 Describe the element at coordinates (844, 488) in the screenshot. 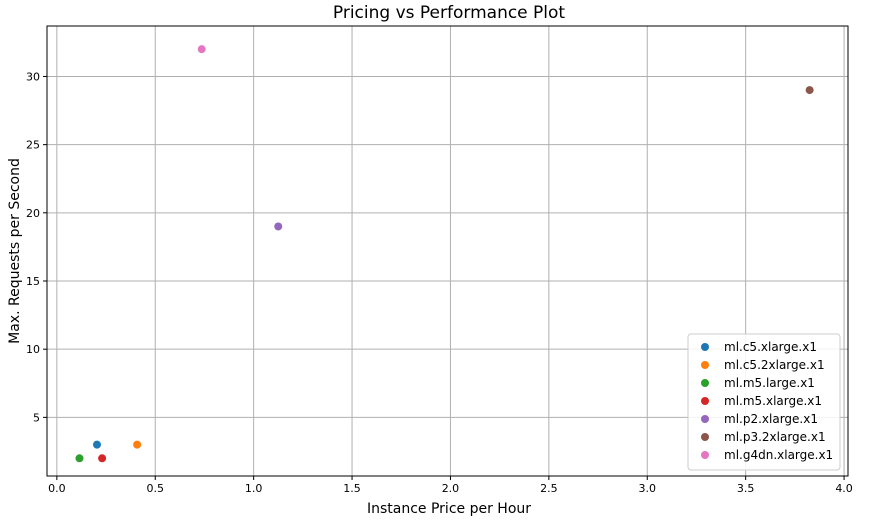

I see `x-tick-label: 4.0` at that location.